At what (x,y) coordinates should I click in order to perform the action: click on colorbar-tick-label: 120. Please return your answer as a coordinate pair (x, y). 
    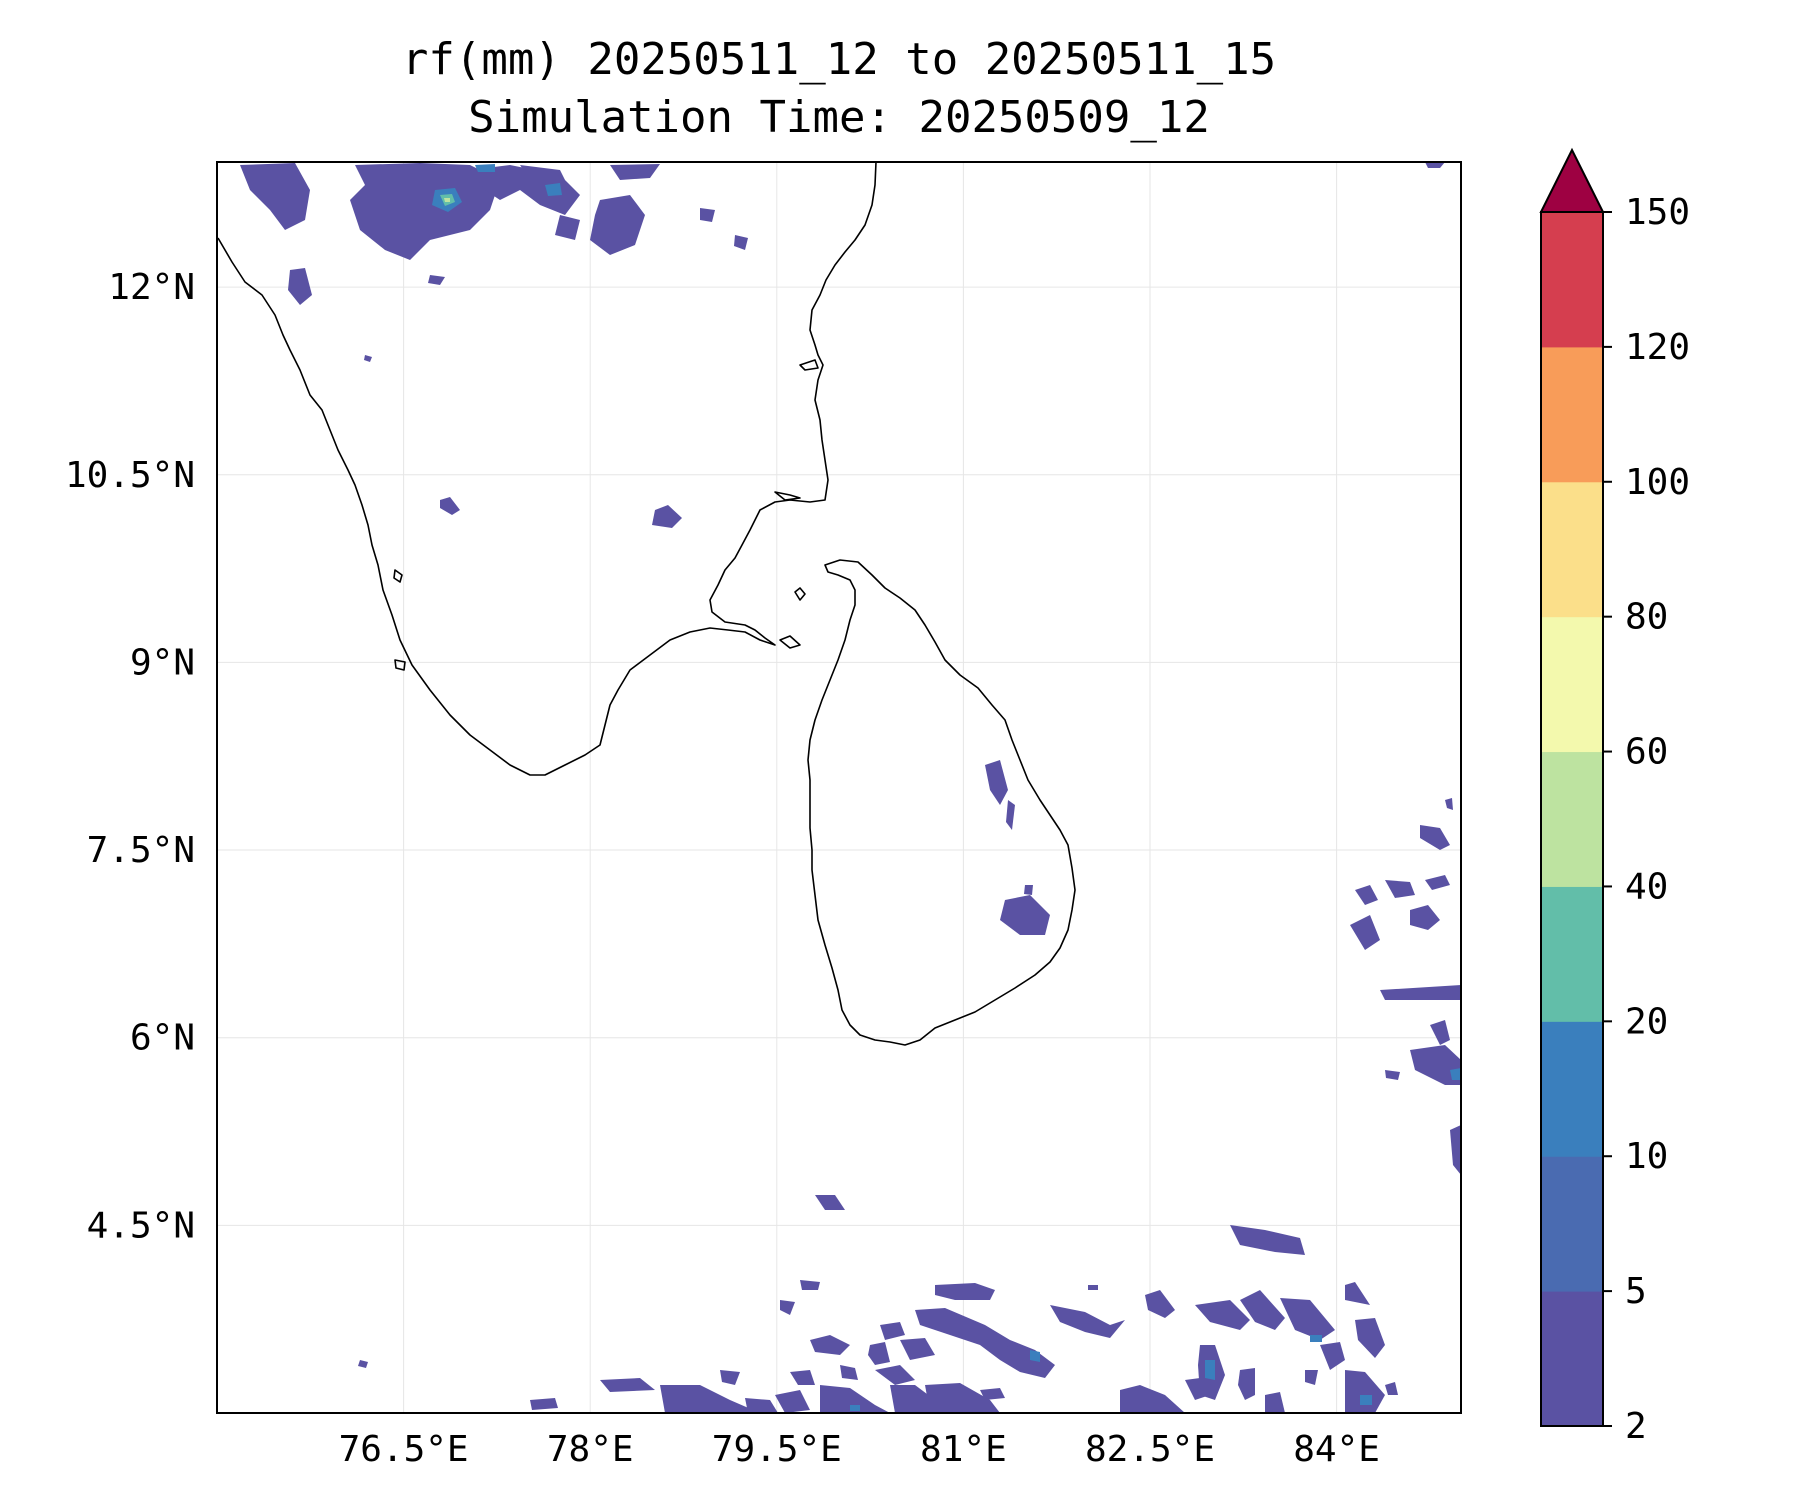
    Looking at the image, I should click on (1657, 347).